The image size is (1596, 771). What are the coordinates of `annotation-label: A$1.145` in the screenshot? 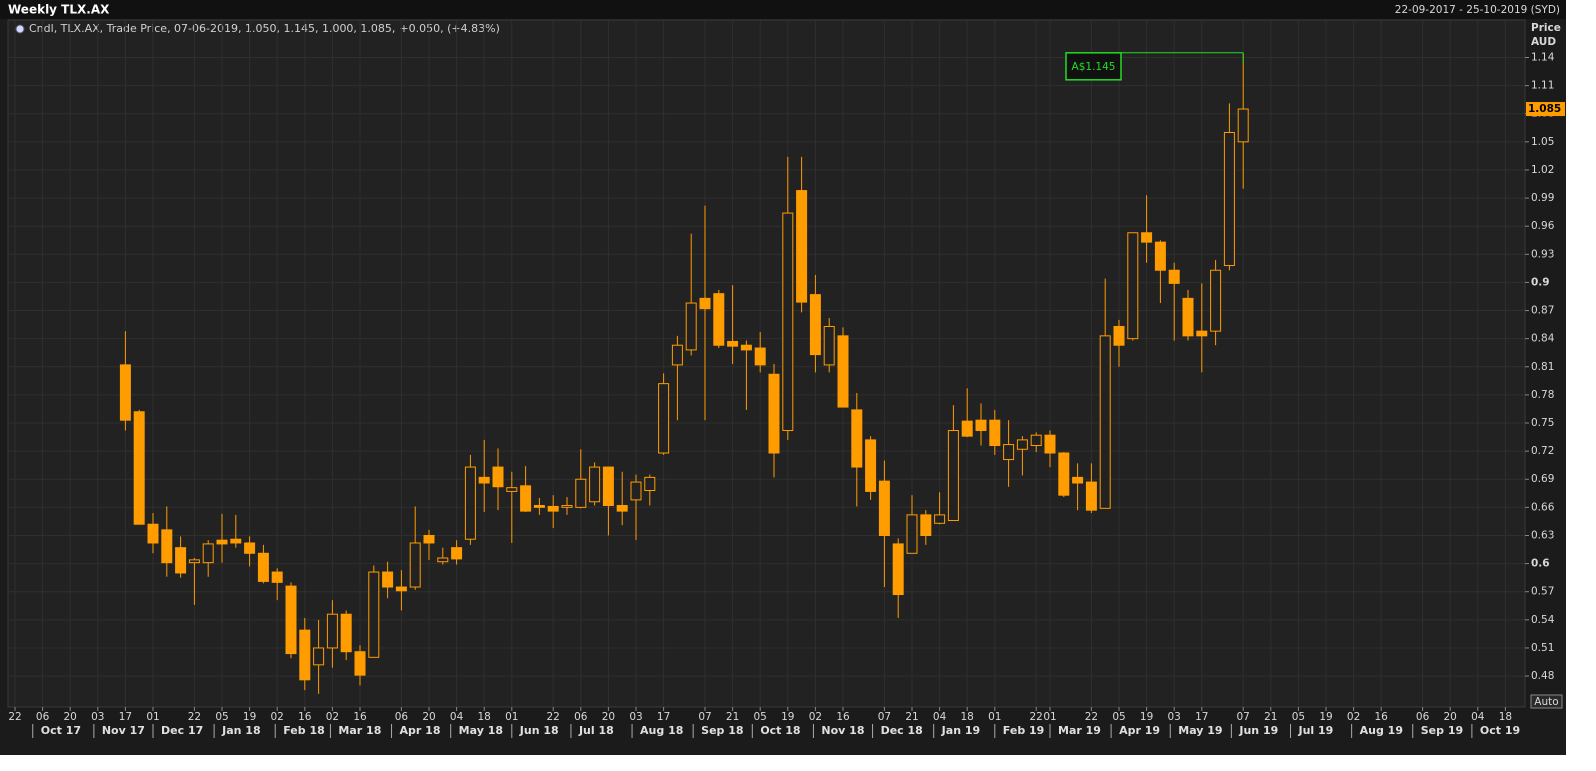 It's located at (1094, 67).